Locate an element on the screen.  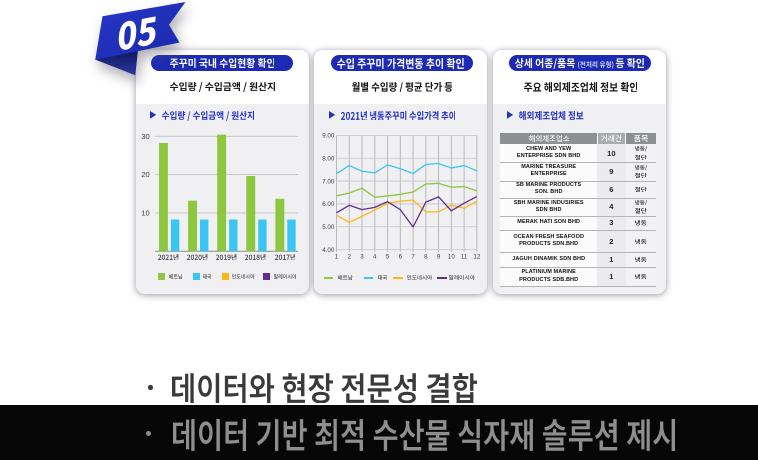
svg-text: 12 is located at coordinates (476, 257).